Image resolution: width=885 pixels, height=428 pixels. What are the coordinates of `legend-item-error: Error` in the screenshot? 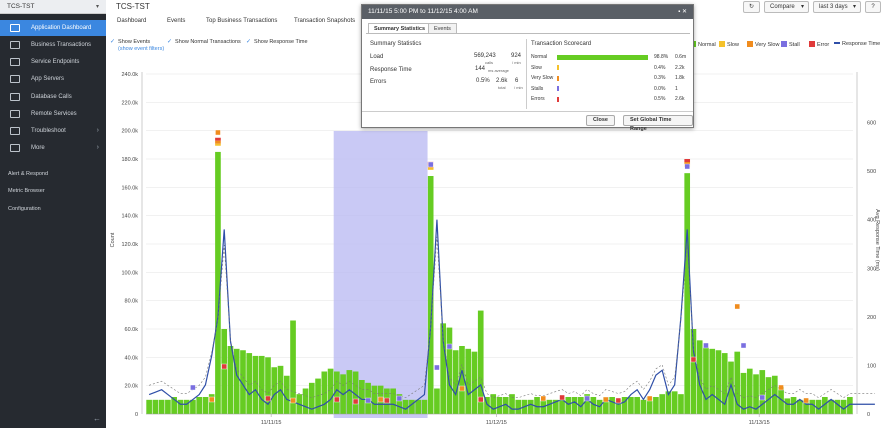 It's located at (819, 44).